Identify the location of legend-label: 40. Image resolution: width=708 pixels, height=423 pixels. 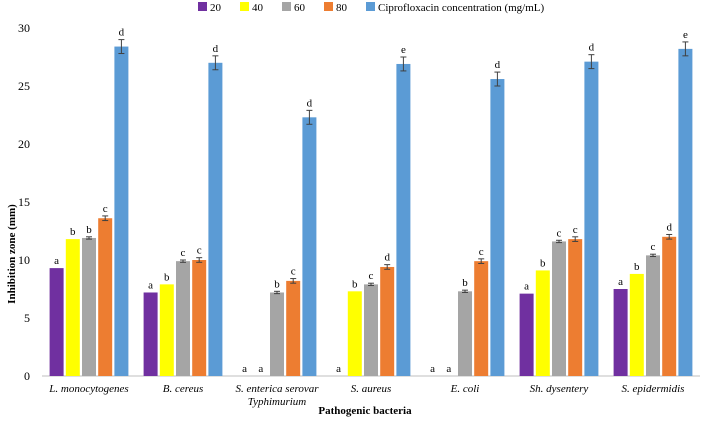
(258, 8).